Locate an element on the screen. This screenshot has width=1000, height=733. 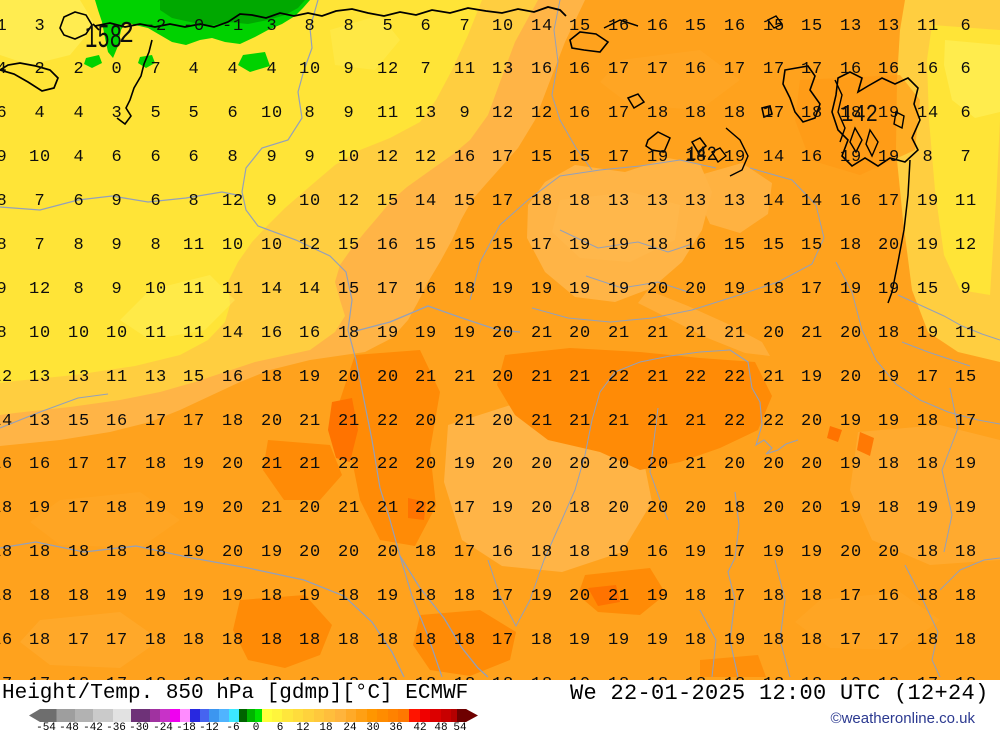
svg-text: 22 is located at coordinates (735, 421).